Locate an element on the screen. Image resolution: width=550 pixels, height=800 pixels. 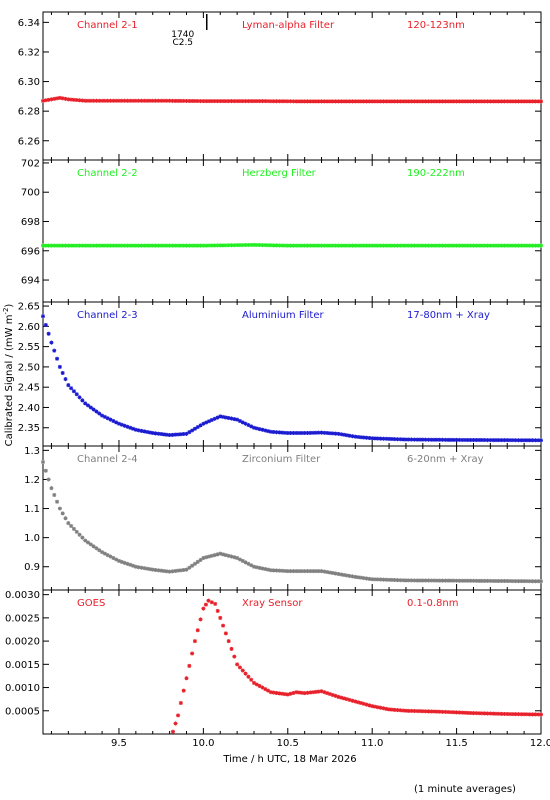
y-tick-label: 6.32 is located at coordinates (29, 52).